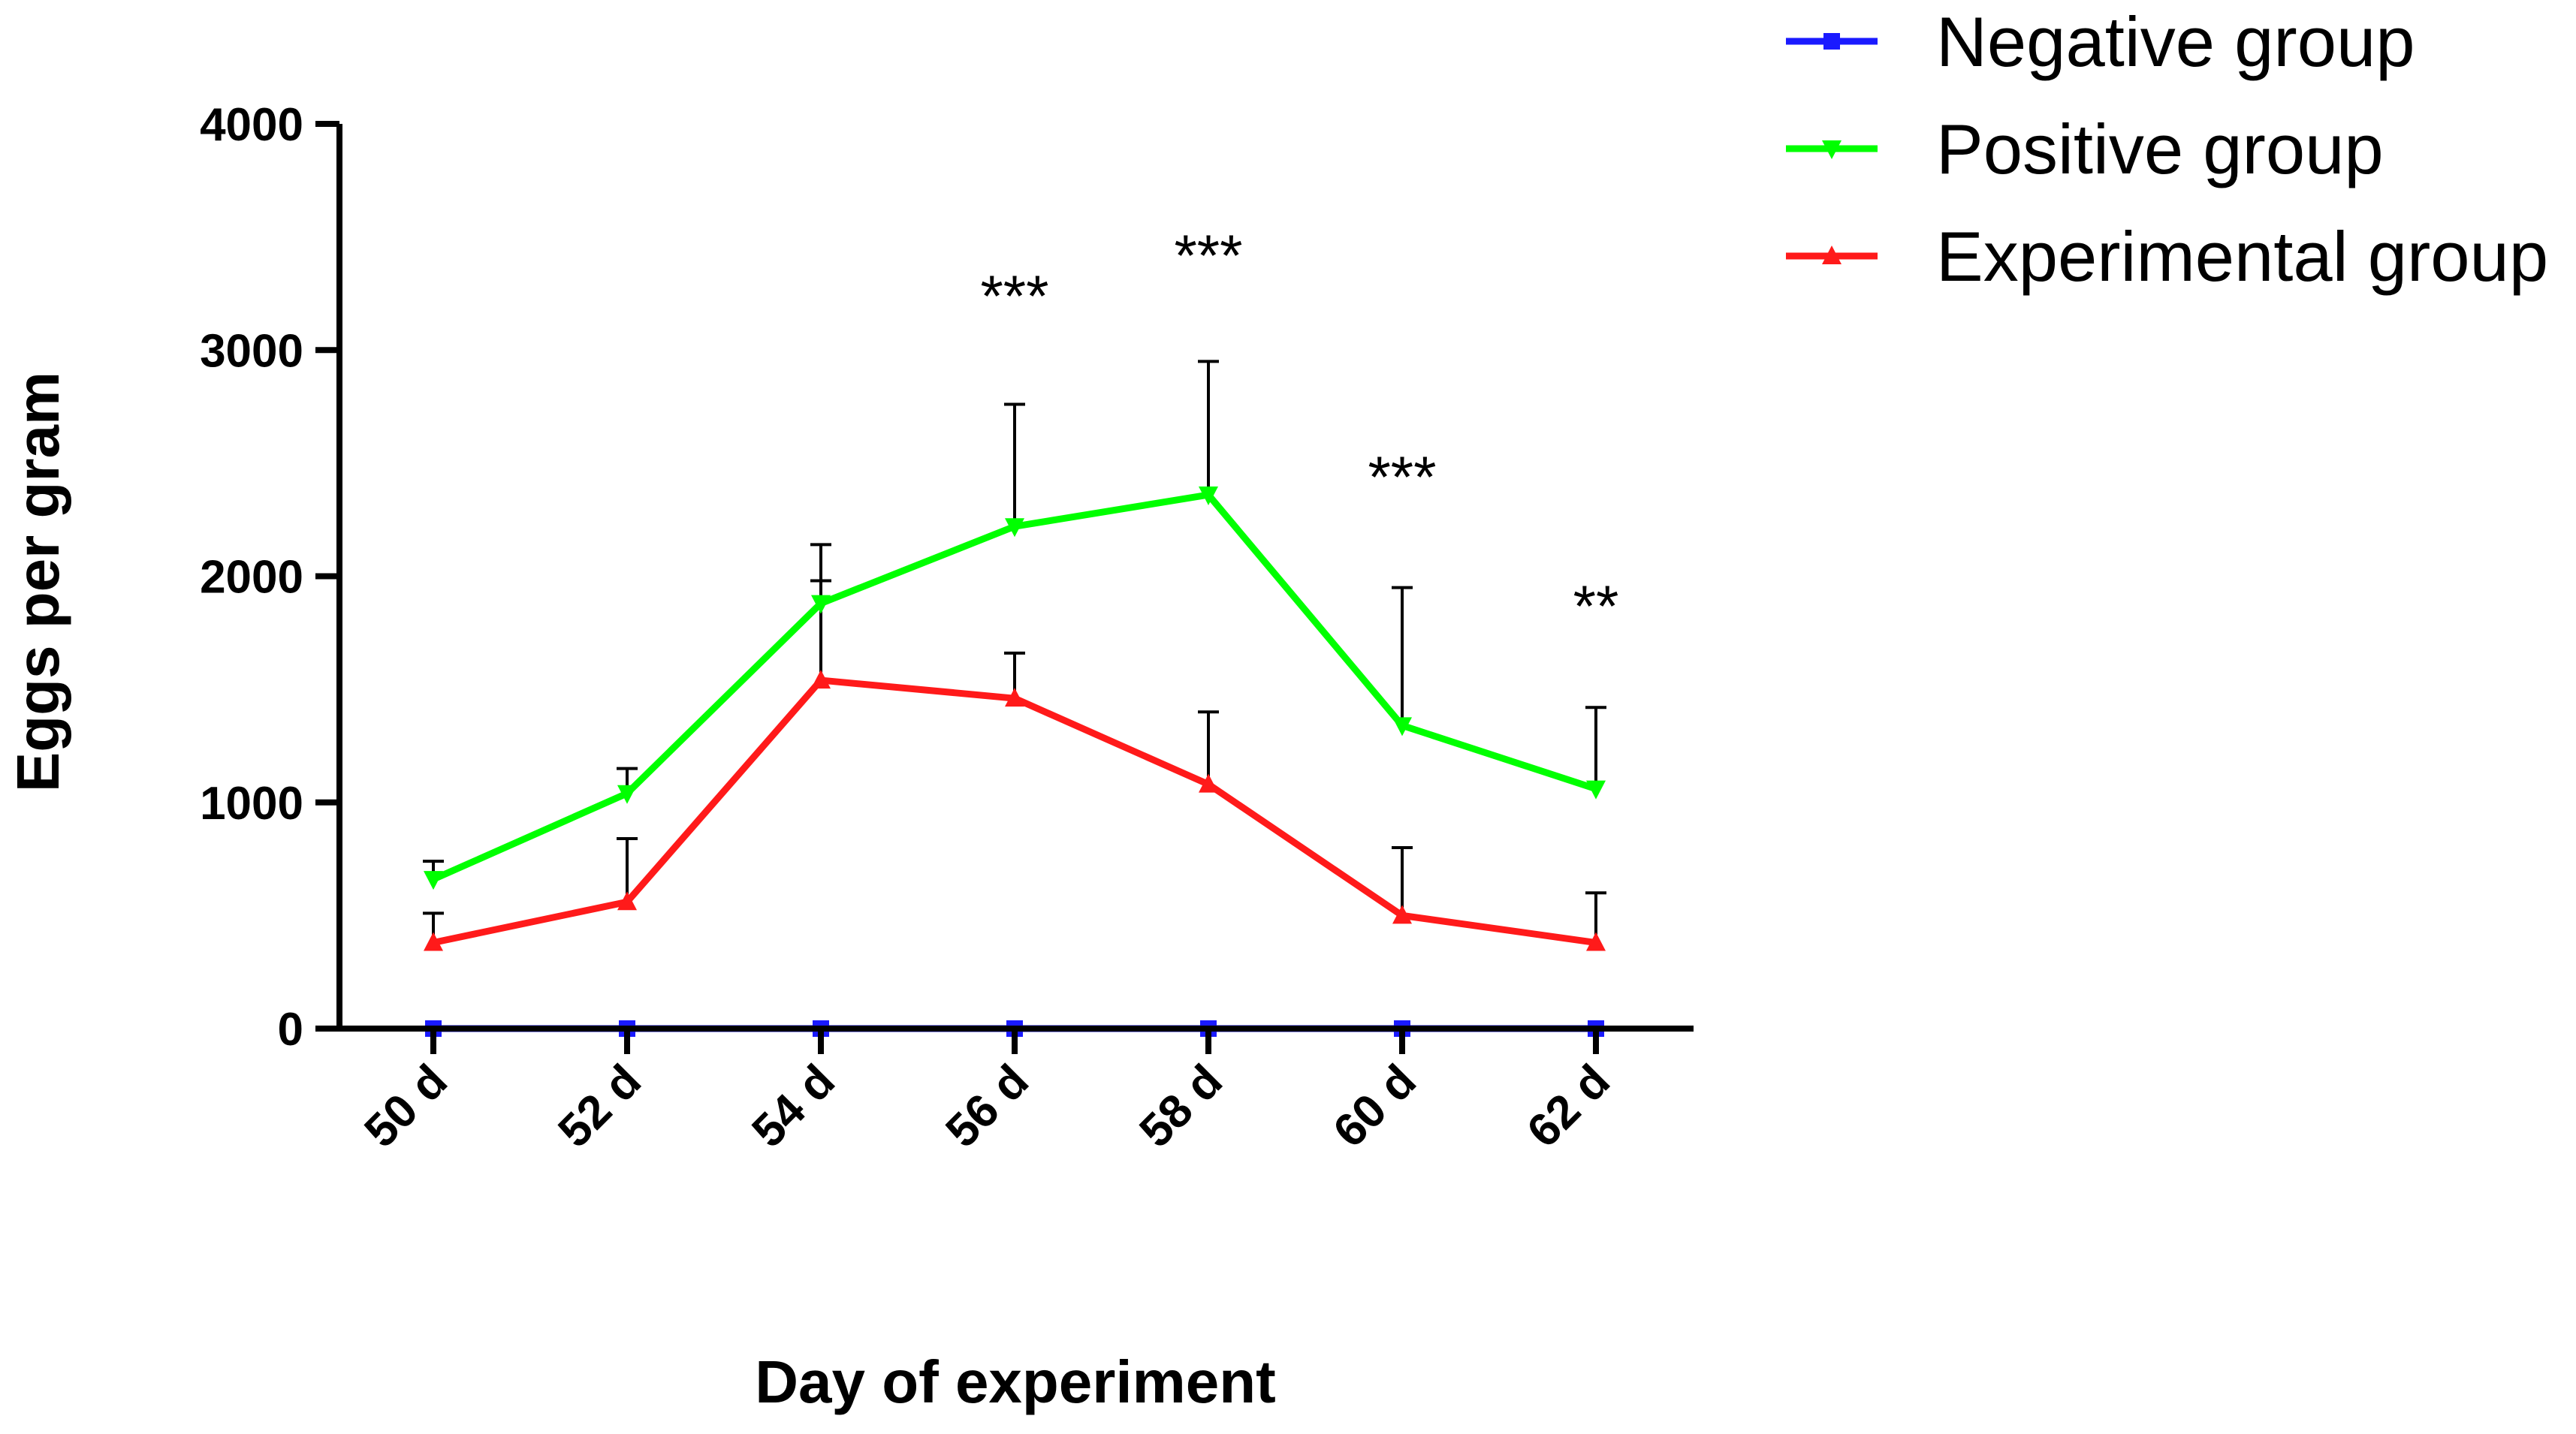 The width and height of the screenshot is (2576, 1434). I want to click on significance-annotation: **, so click(1596, 606).